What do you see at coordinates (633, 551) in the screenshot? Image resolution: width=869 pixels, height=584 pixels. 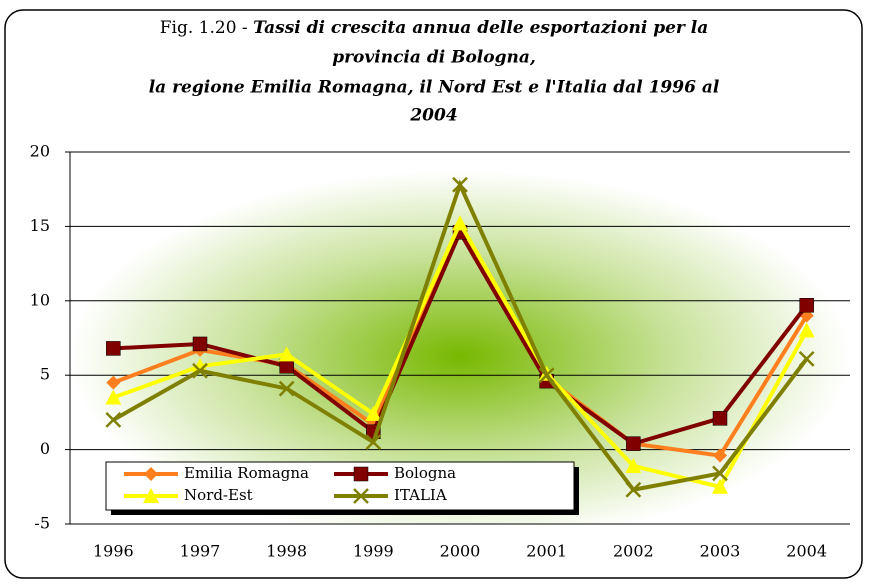 I see `x-tick-label: 2002` at bounding box center [633, 551].